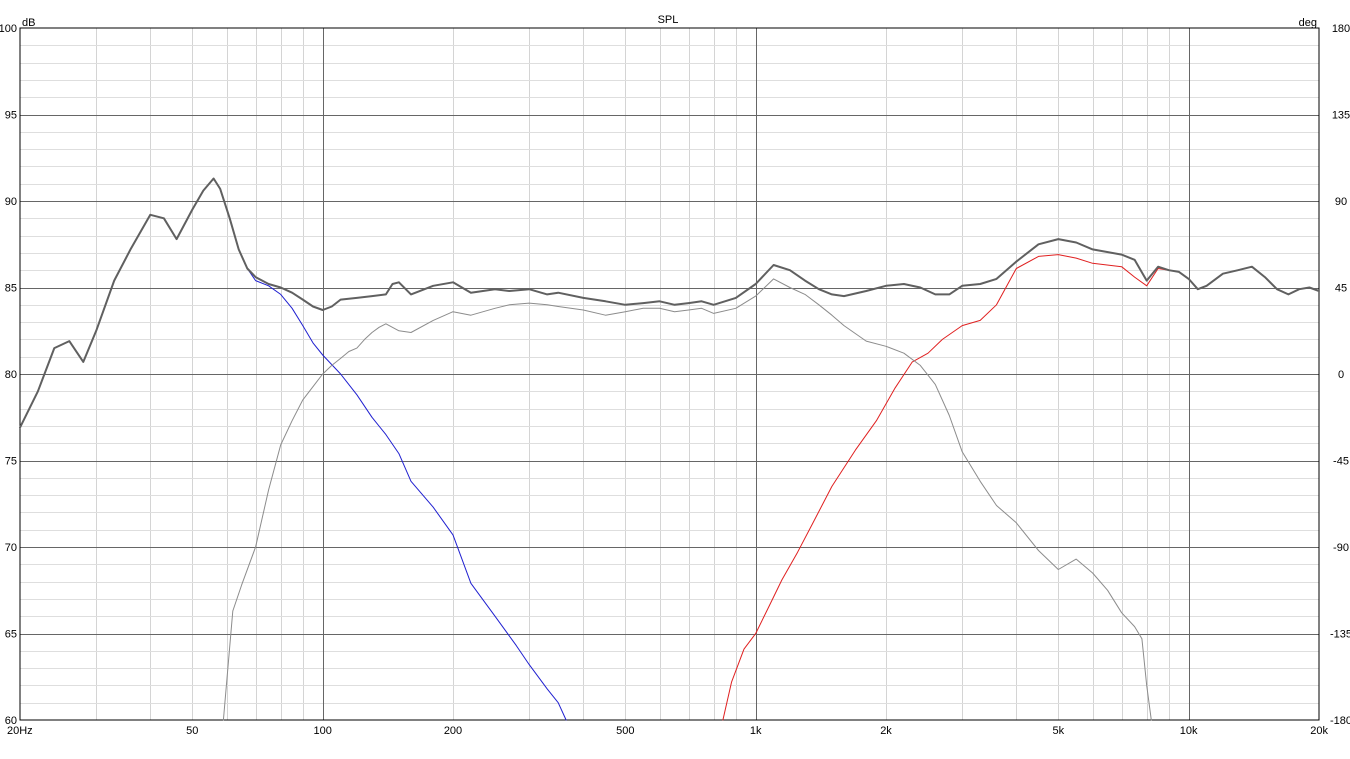  I want to click on x-tick-label: 100, so click(322, 731).